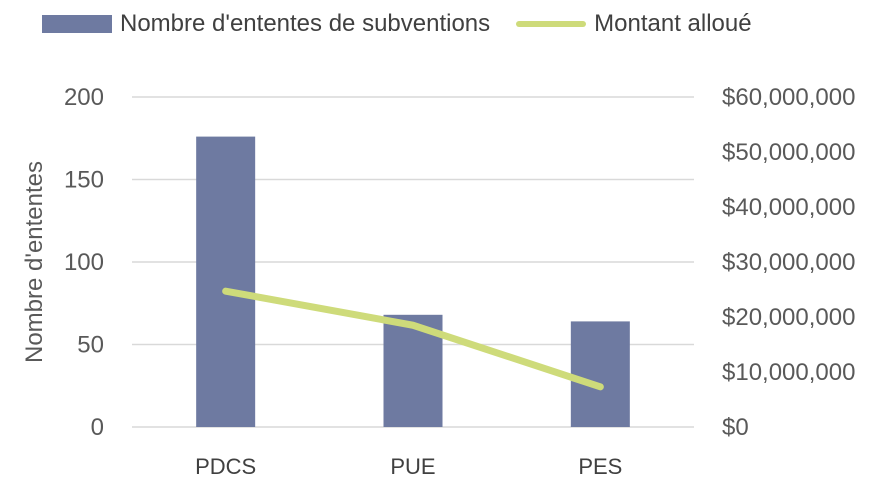 Image resolution: width=880 pixels, height=490 pixels. I want to click on y-tick-label: 50, so click(90, 345).